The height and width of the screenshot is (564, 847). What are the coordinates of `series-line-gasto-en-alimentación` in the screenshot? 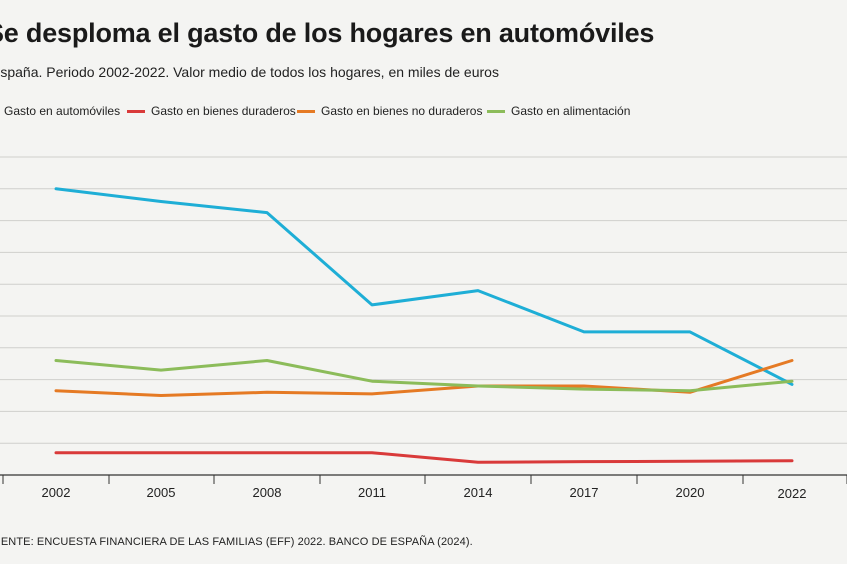 It's located at (424, 376).